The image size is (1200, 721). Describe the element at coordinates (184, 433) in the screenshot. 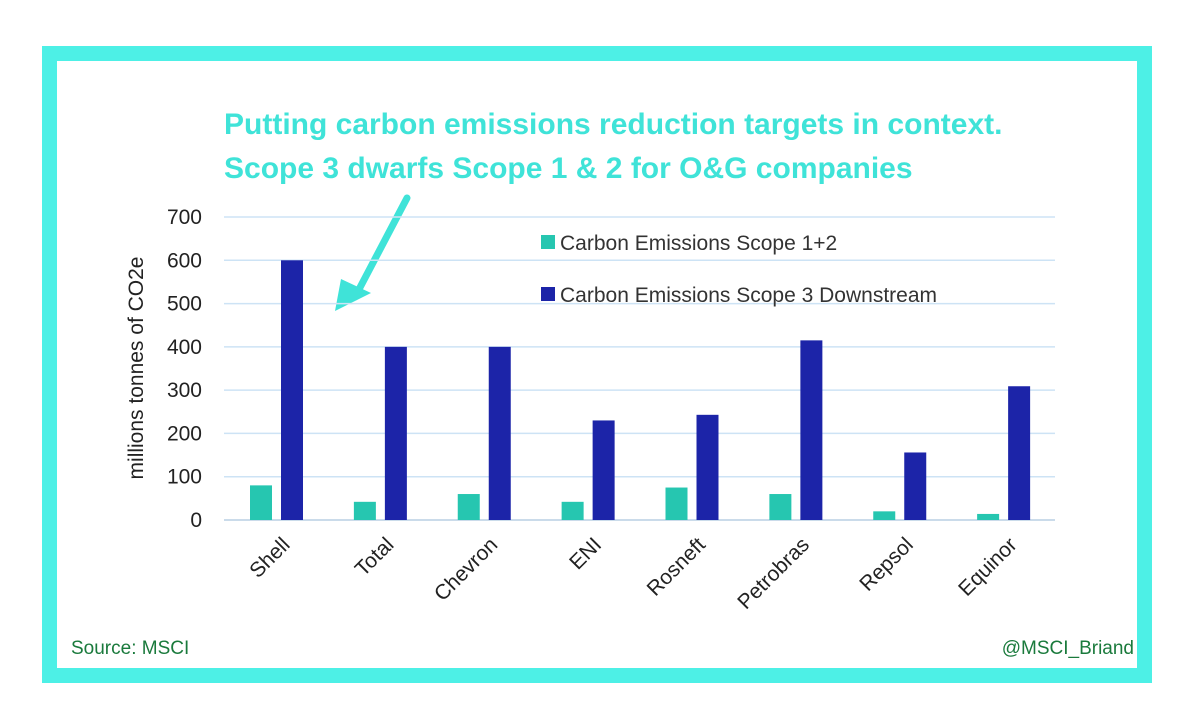

I see `y-tick-label: 200` at that location.